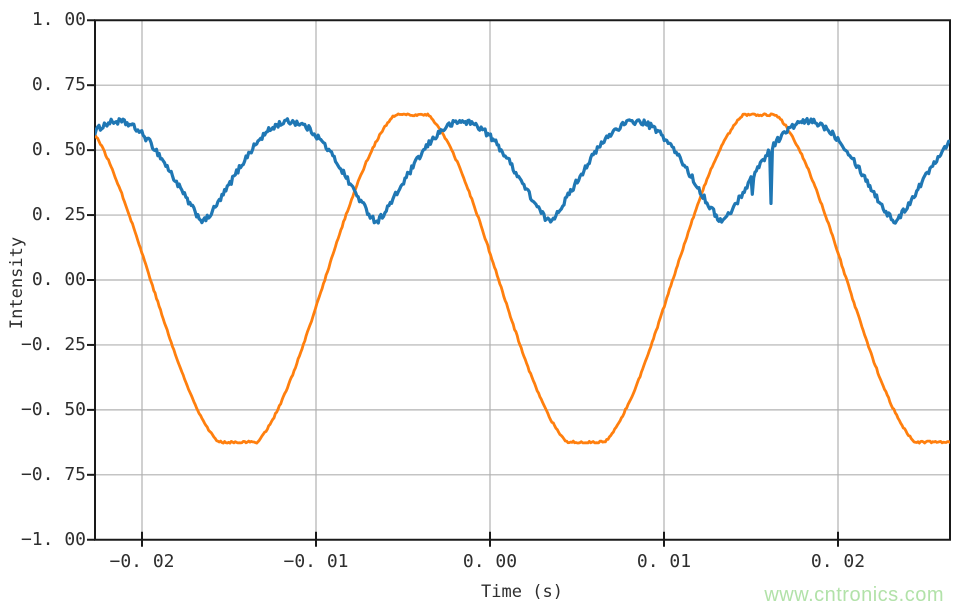  I want to click on y-tick-label: −0. 25, so click(53, 344).